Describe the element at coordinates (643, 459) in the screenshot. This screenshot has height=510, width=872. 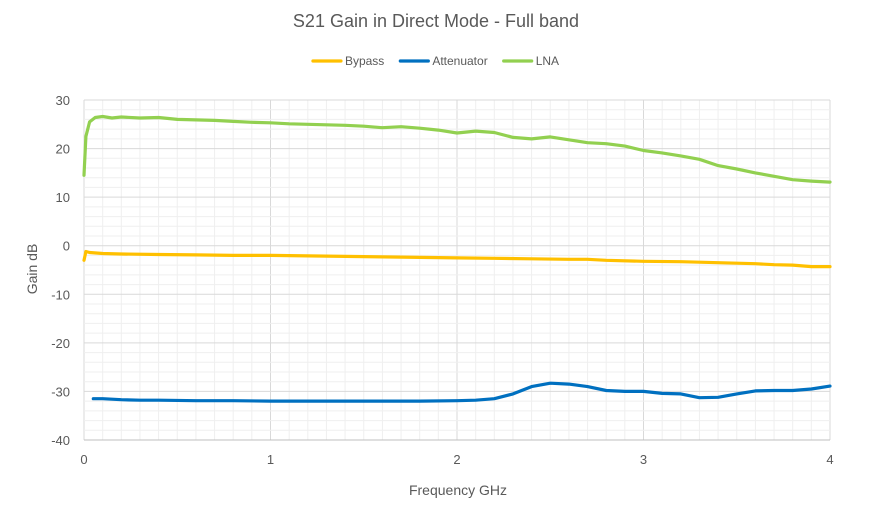
I see `x-tick-label: 3` at that location.